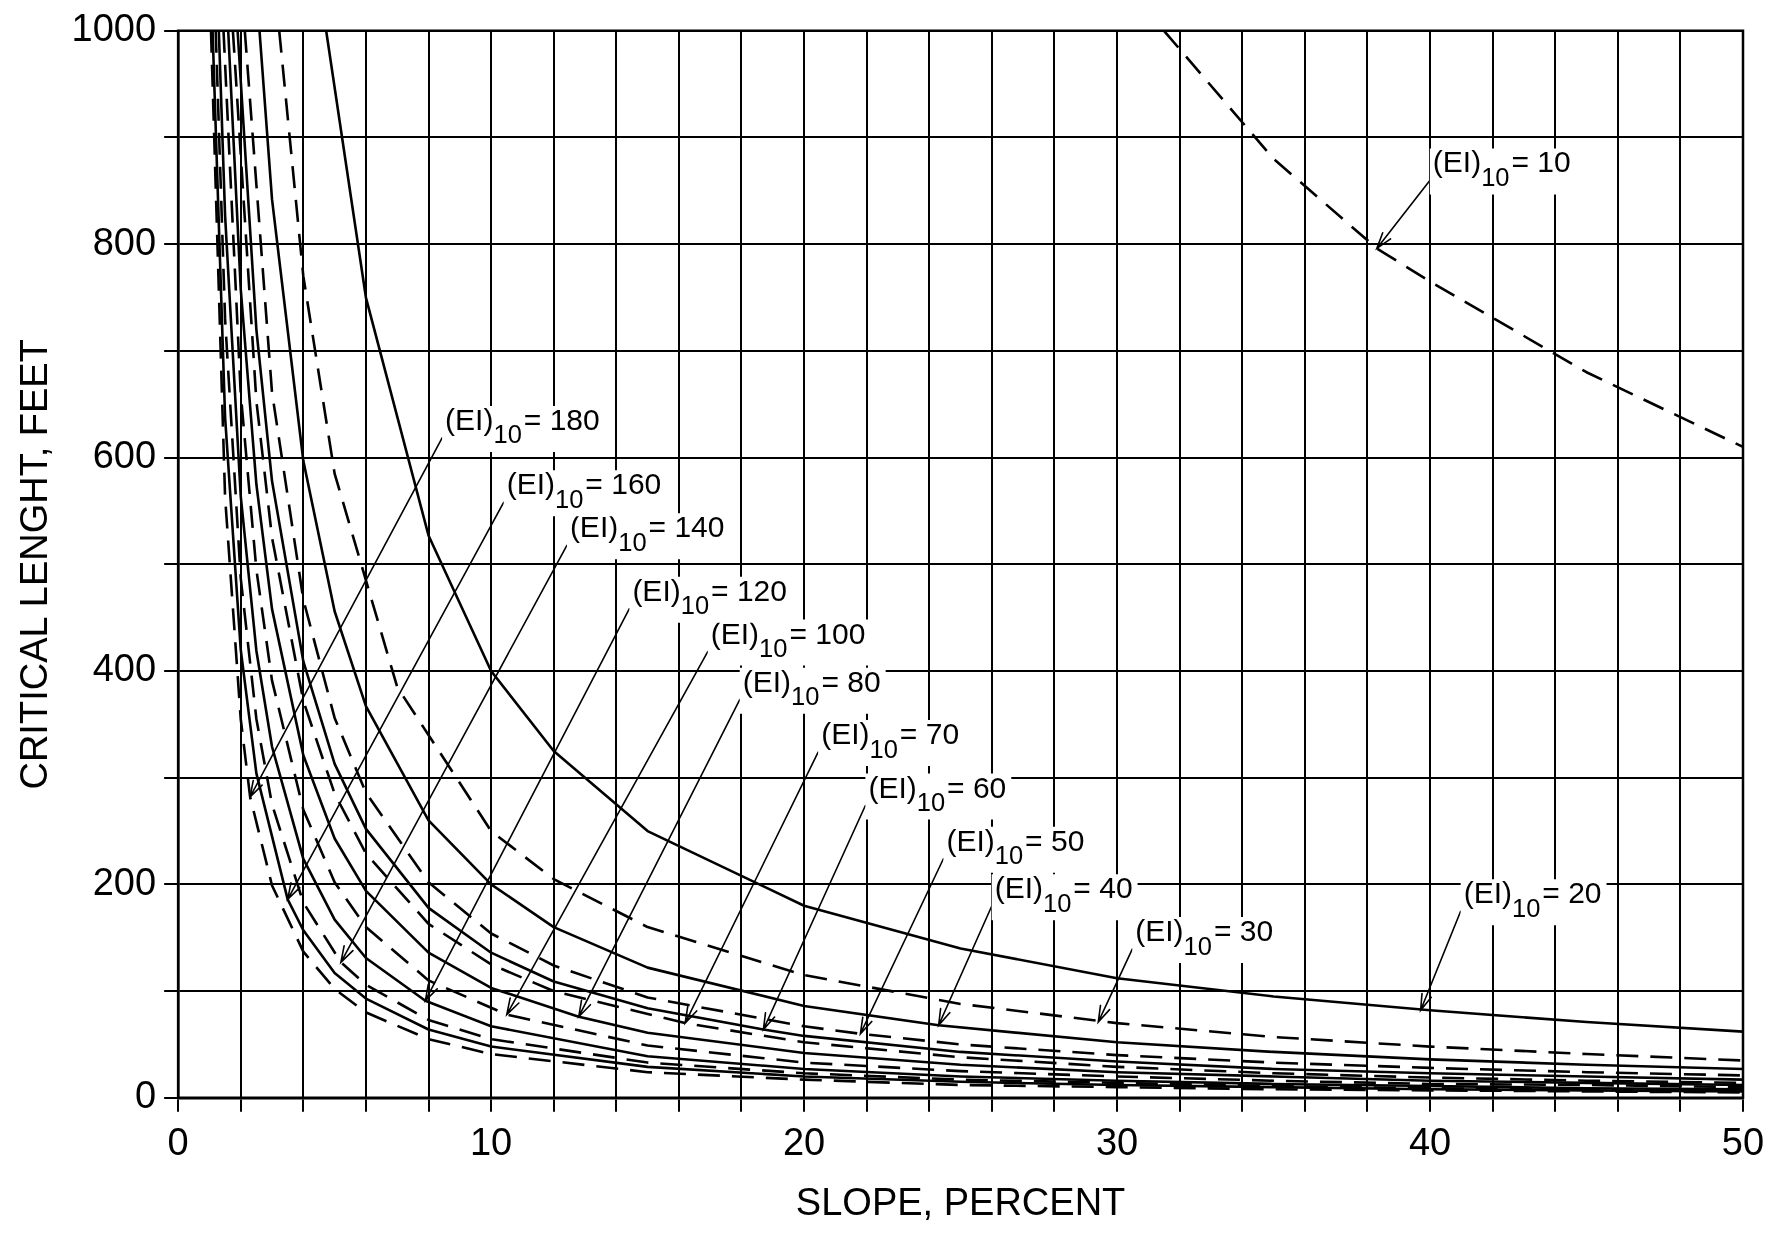 Image resolution: width=1788 pixels, height=1241 pixels. What do you see at coordinates (124, 241) in the screenshot?
I see `y-tick-label: 800` at bounding box center [124, 241].